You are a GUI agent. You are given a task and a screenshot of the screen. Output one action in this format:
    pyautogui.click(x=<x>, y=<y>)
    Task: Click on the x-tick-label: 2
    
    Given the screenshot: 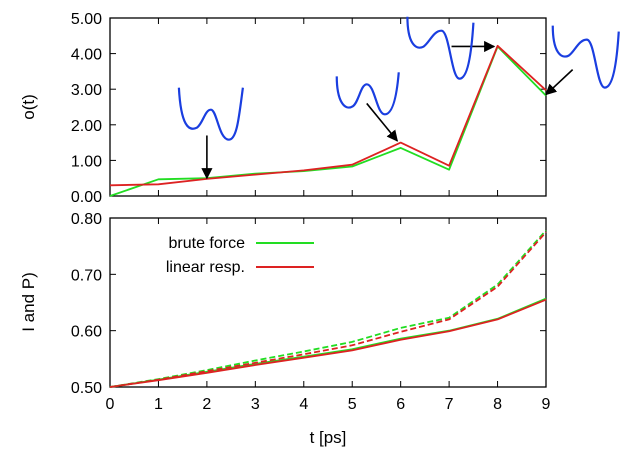 What is the action you would take?
    pyautogui.click(x=206, y=404)
    